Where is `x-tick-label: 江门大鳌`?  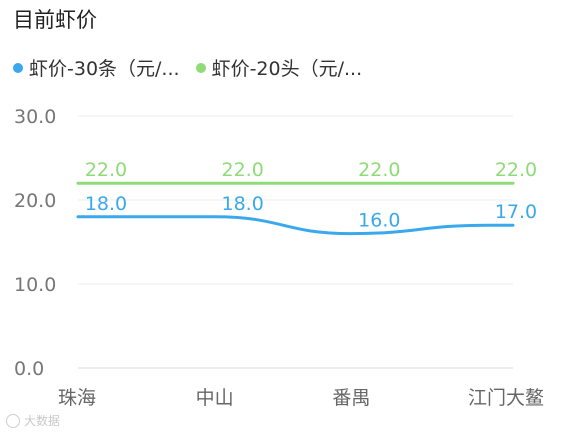
x-tick-label: 江门大鳌 is located at coordinates (506, 398).